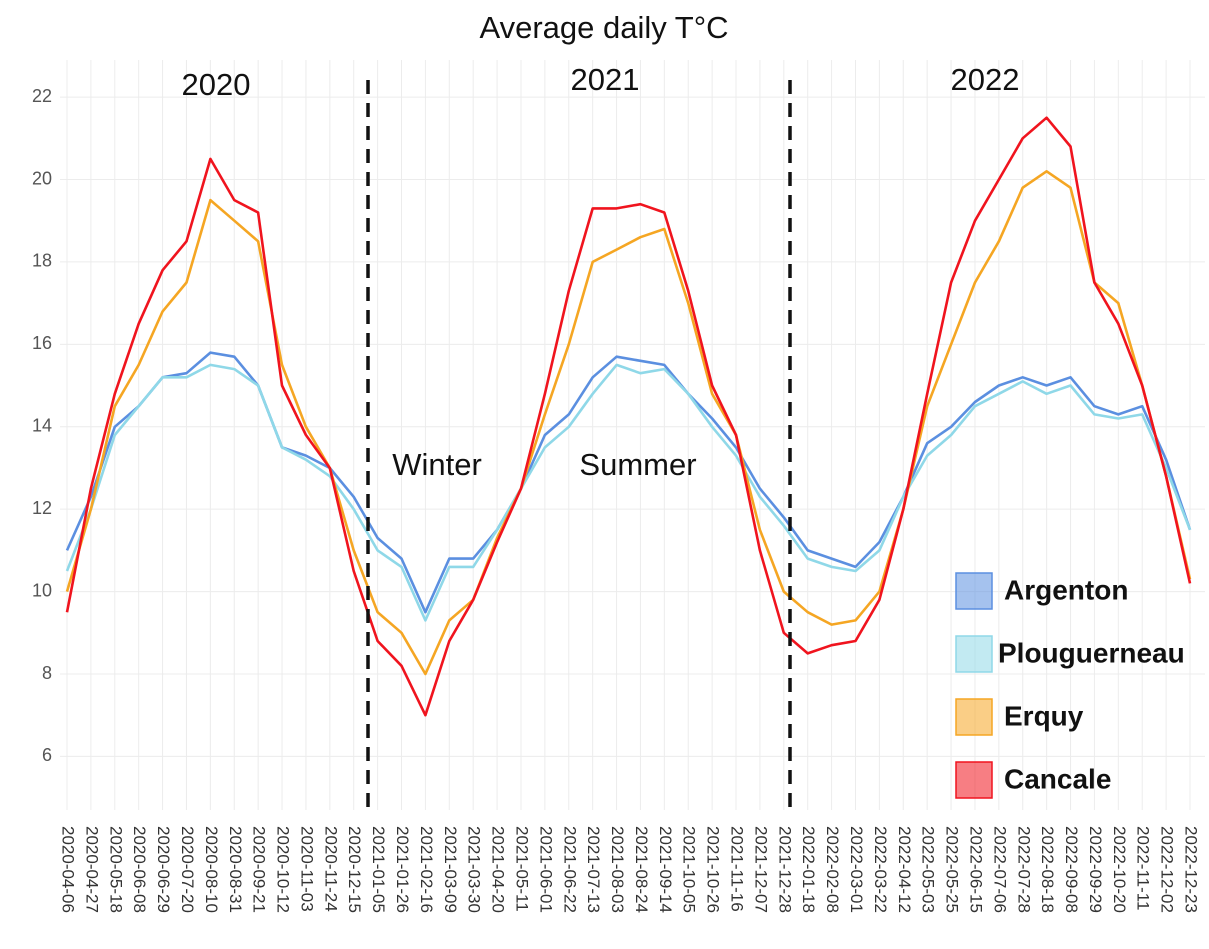  I want to click on x-tick-label: 2021-10-05, so click(689, 869).